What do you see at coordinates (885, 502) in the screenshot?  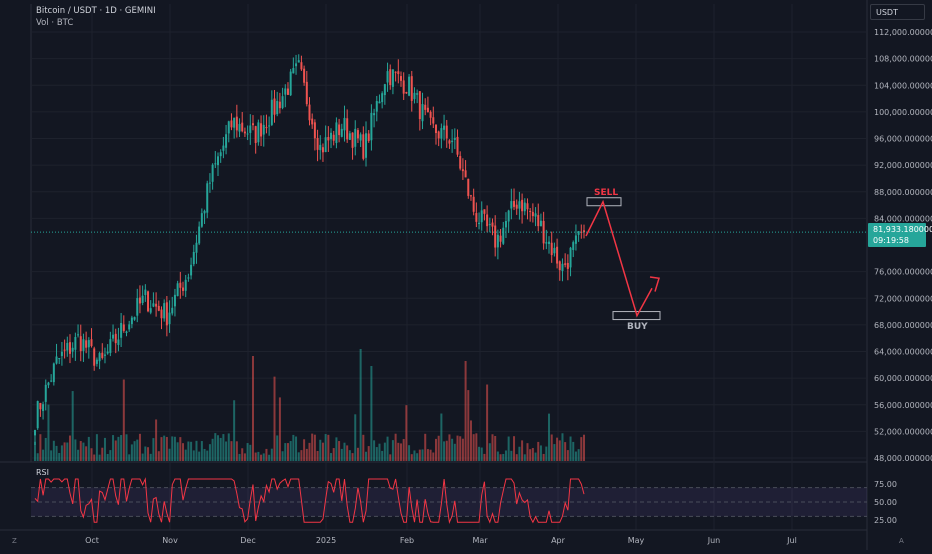 I see `rsi-axis-label: 50.00` at bounding box center [885, 502].